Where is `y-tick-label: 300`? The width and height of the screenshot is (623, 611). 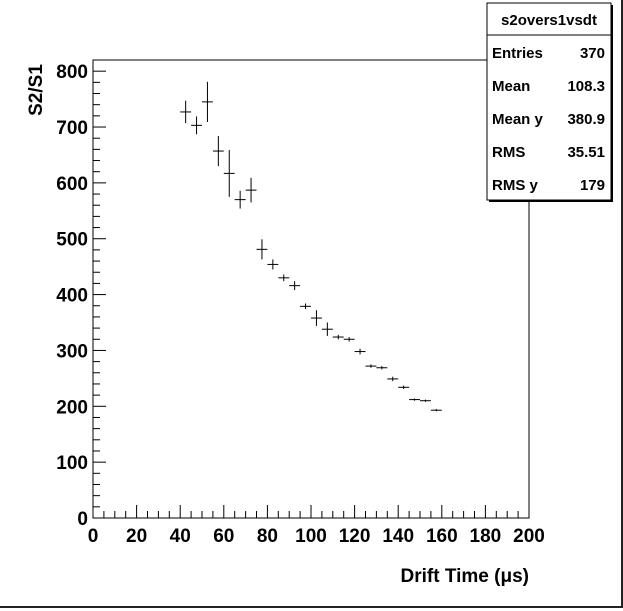
y-tick-label: 300 is located at coordinates (72, 351).